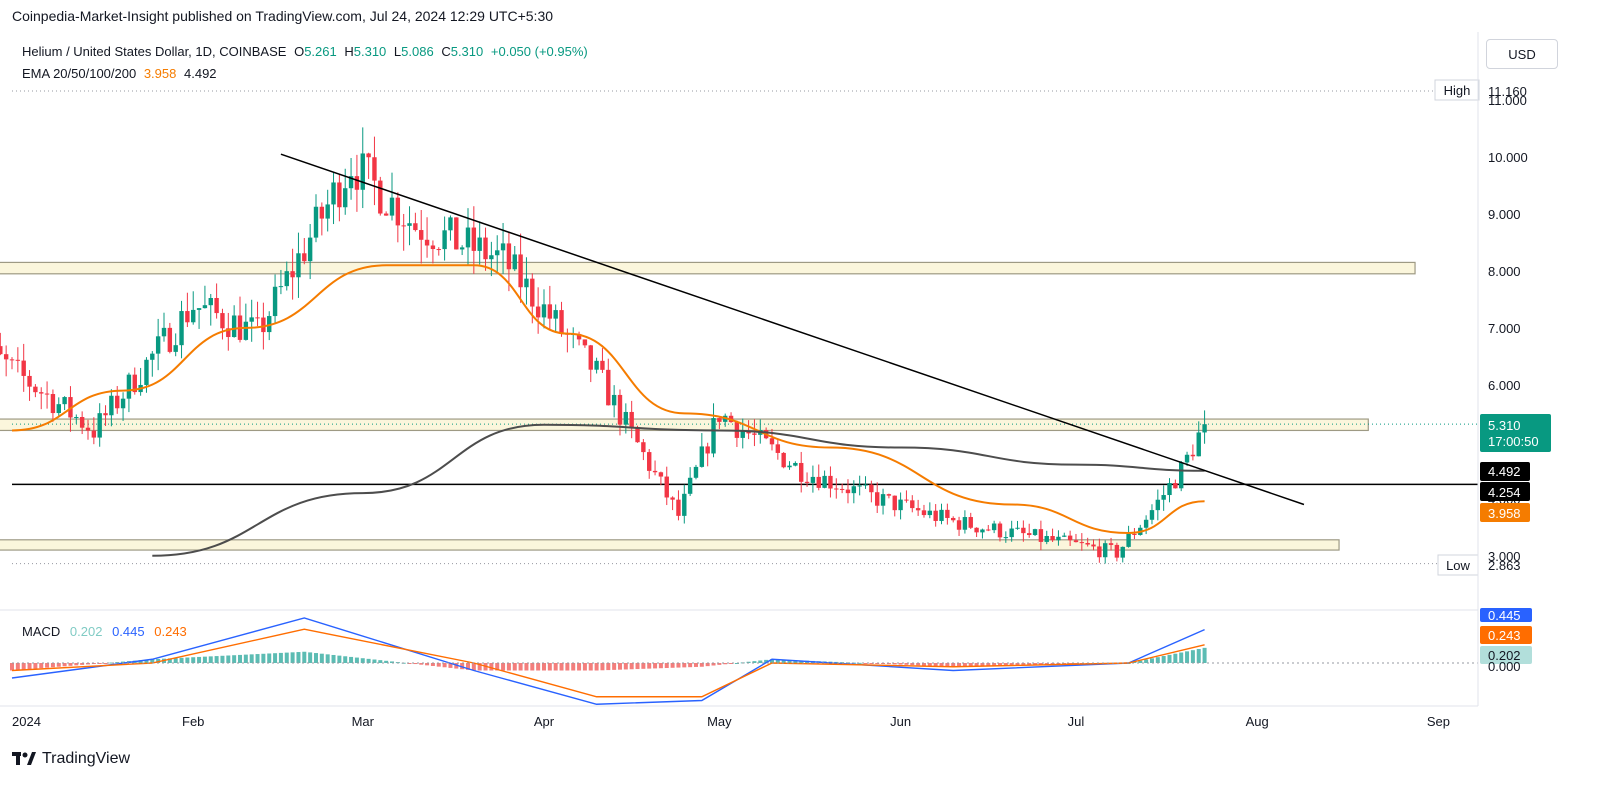 The width and height of the screenshot is (1600, 796). I want to click on time-tick-label: Mar, so click(363, 721).